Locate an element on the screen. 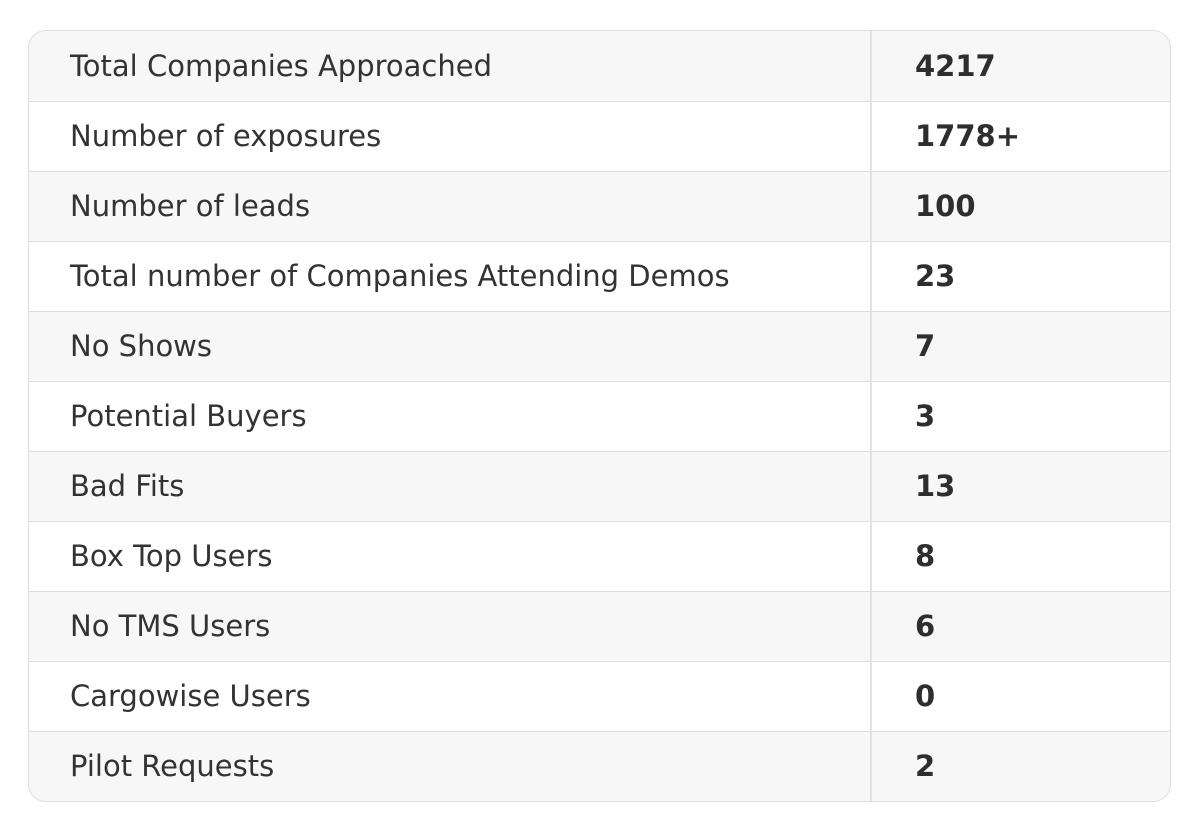 This screenshot has height=833, width=1200. table-row: Number of exposures 1778+ is located at coordinates (599, 136).